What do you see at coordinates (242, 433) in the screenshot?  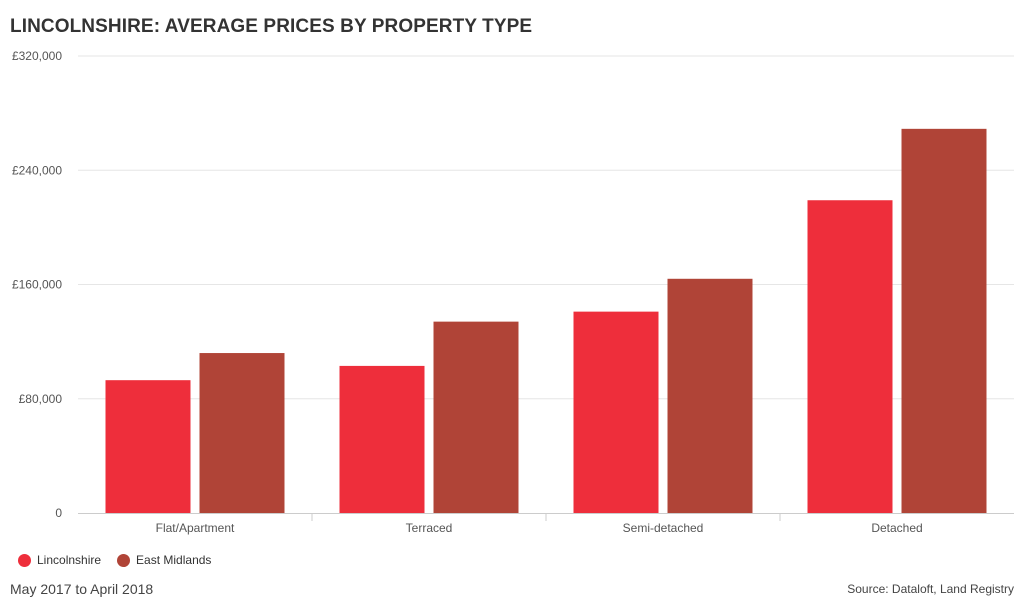 I see `bar-east-midlands-flat-apartment` at bounding box center [242, 433].